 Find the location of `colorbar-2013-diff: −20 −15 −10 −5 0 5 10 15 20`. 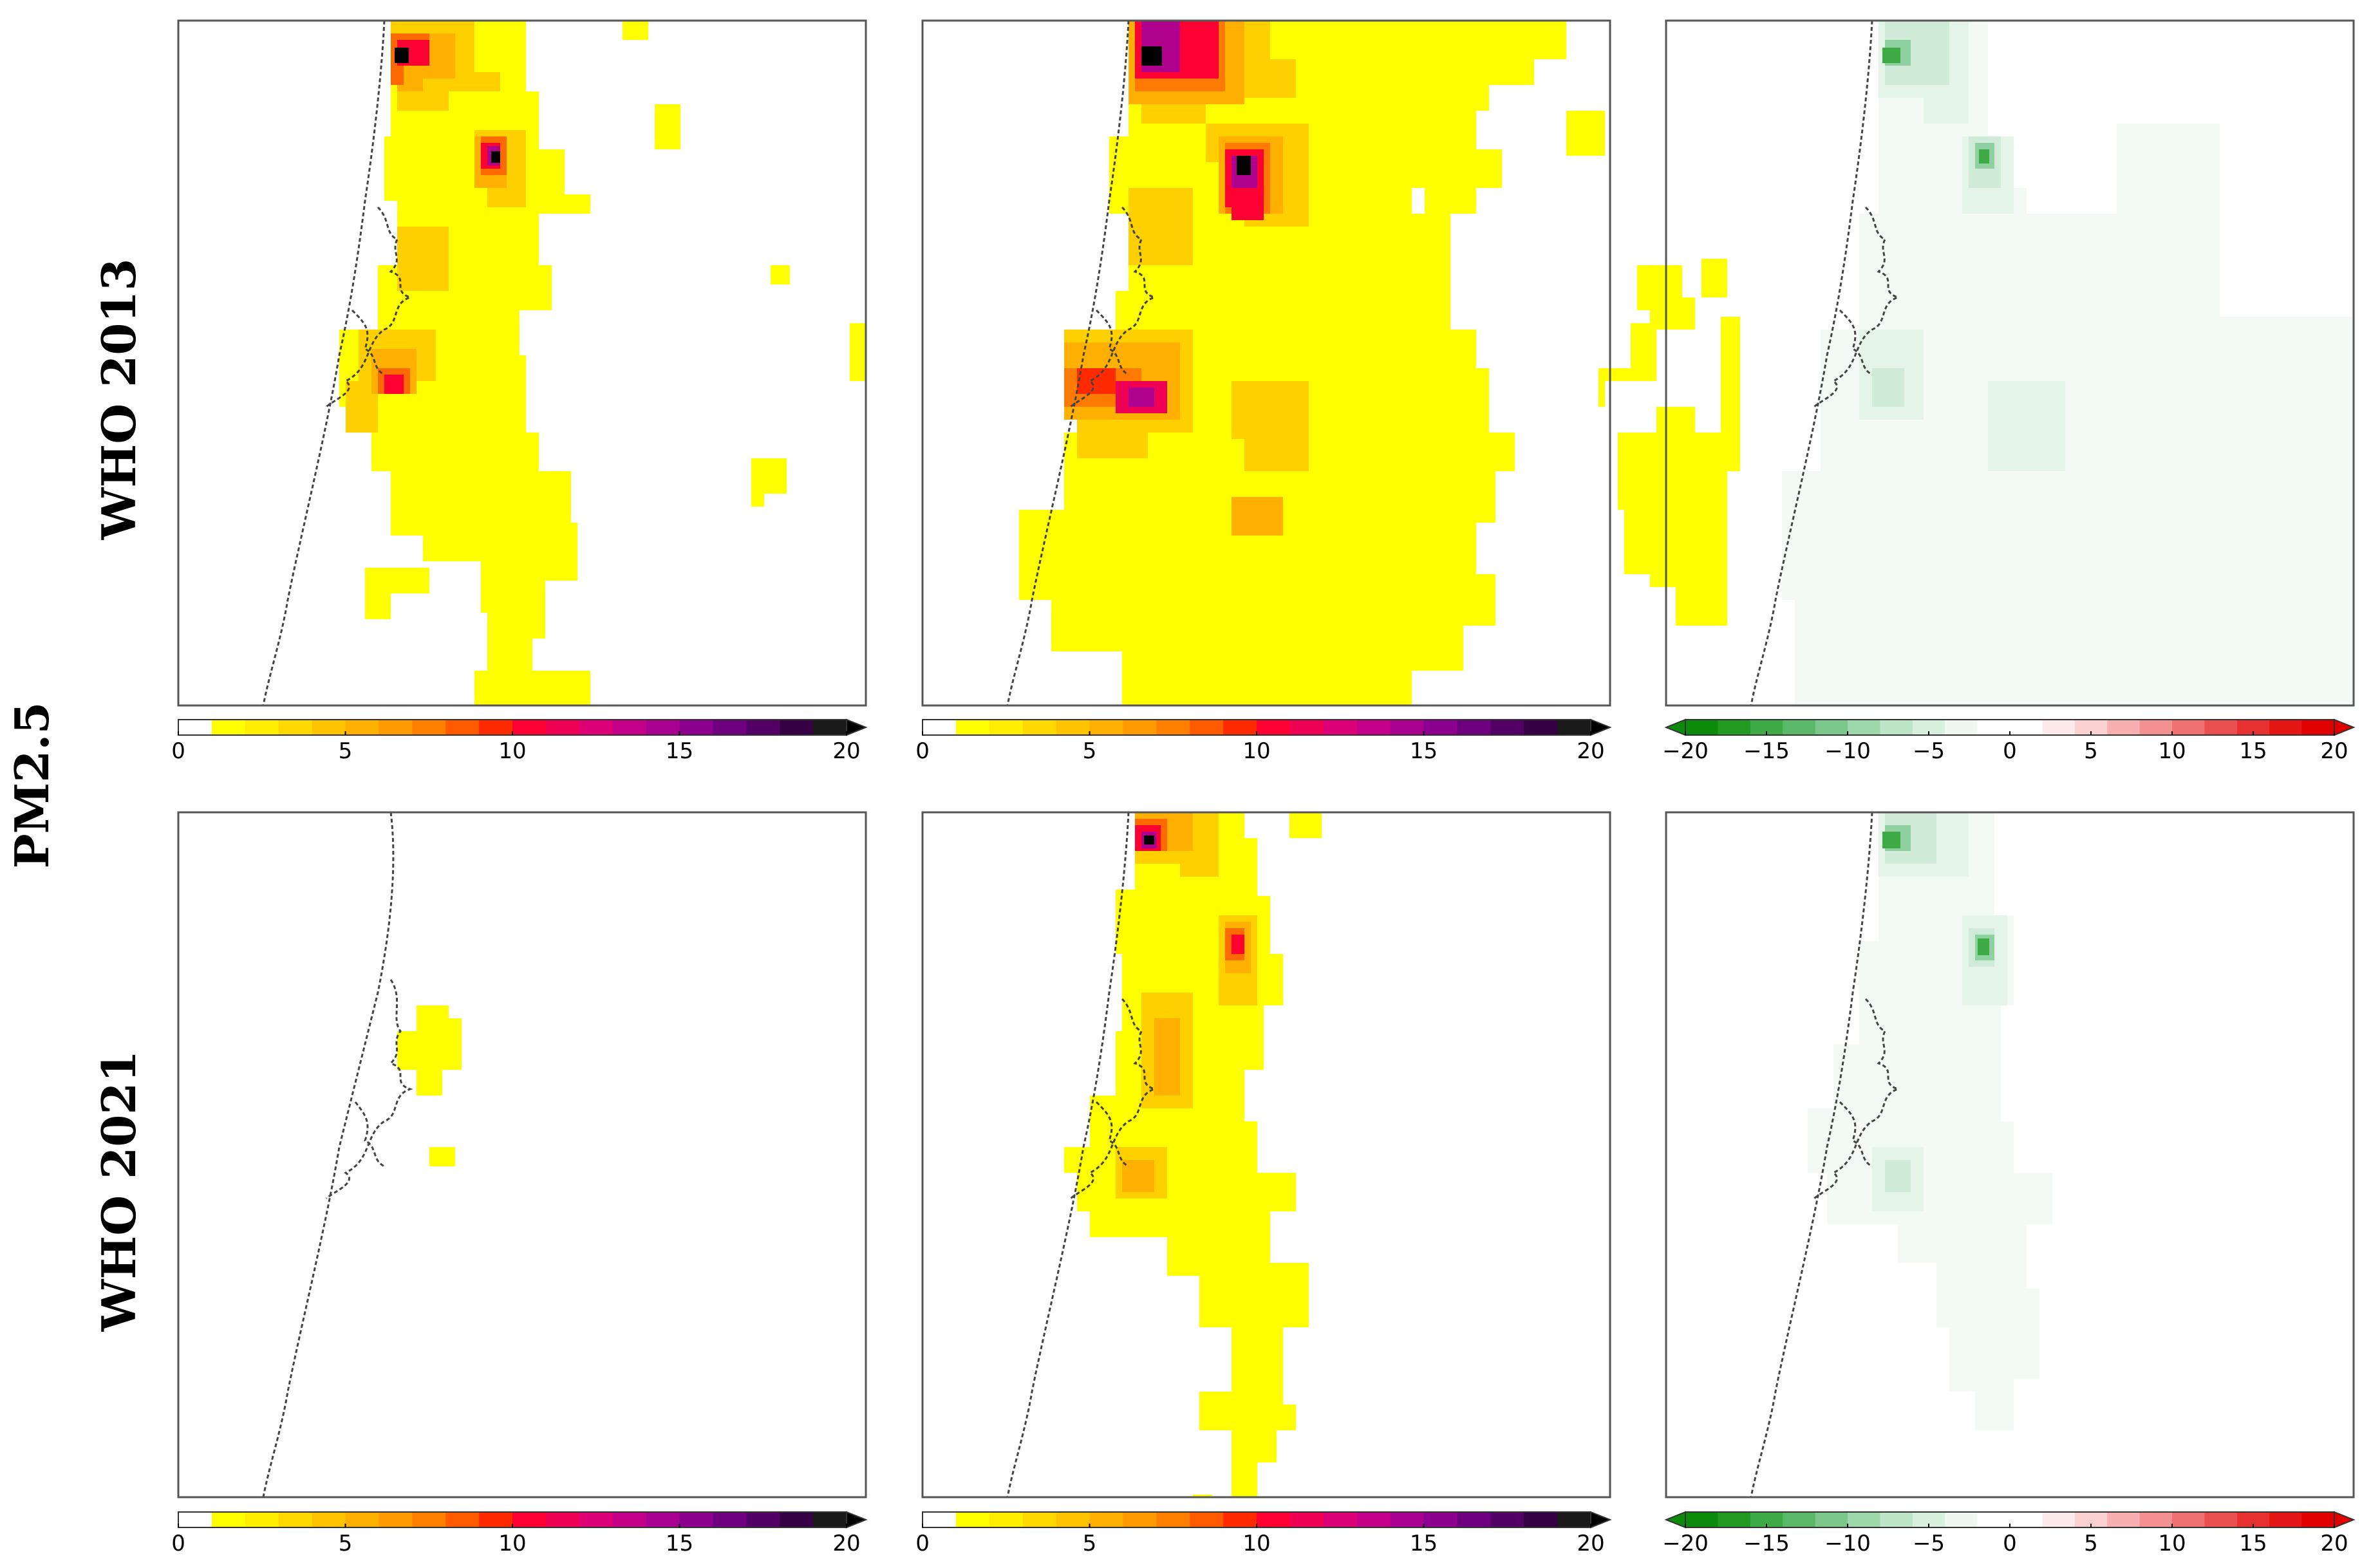

colorbar-2013-diff: −20 −15 −10 −5 0 5 10 15 20 is located at coordinates (2009, 741).